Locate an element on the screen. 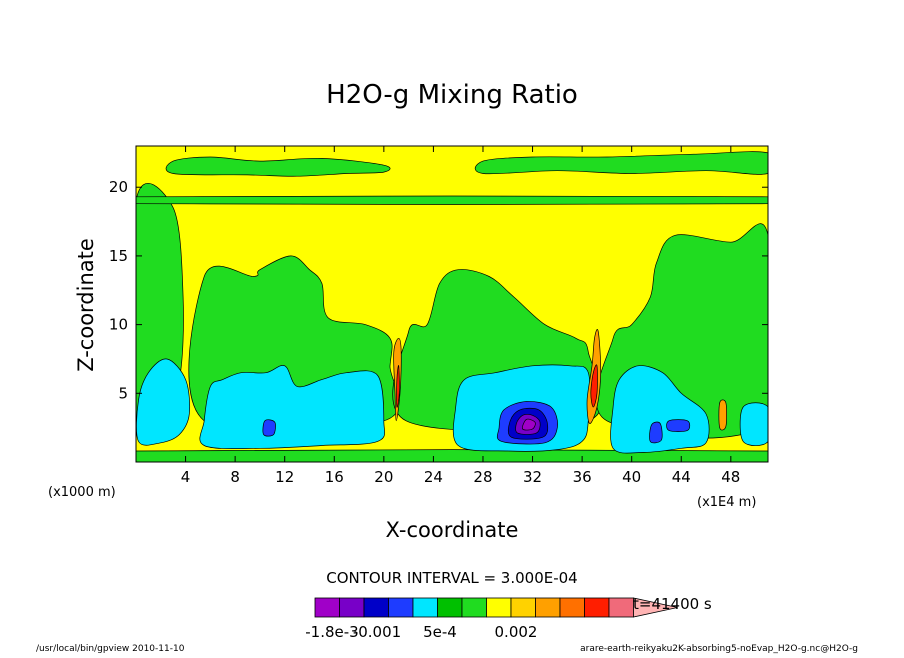 This screenshot has height=658, width=904. x-unit-right-label: (x1E4 m) is located at coordinates (726, 502).